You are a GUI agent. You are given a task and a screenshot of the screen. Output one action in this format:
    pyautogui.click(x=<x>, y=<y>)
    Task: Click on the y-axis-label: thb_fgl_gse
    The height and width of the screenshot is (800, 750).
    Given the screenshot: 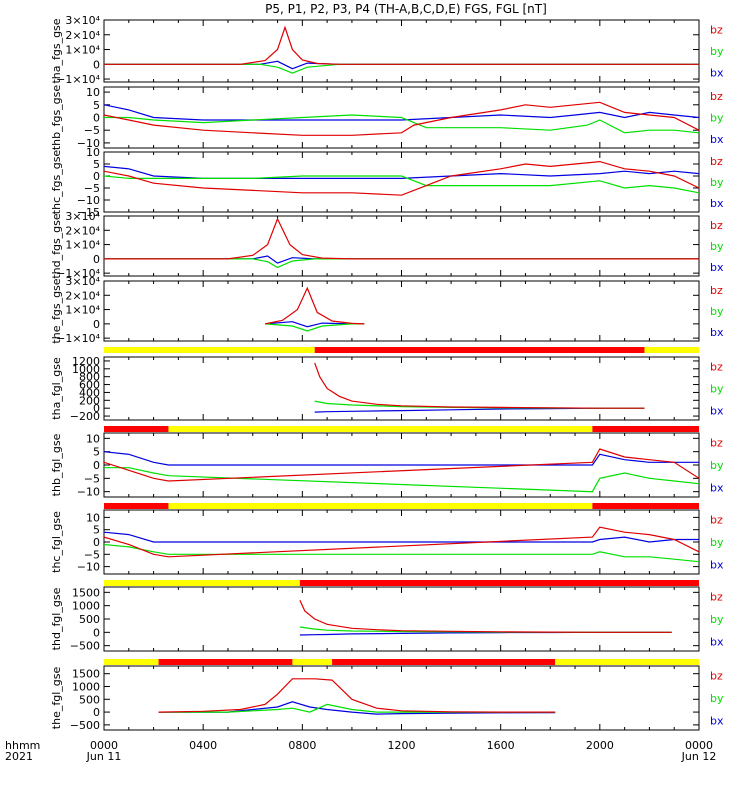 What is the action you would take?
    pyautogui.click(x=56, y=464)
    